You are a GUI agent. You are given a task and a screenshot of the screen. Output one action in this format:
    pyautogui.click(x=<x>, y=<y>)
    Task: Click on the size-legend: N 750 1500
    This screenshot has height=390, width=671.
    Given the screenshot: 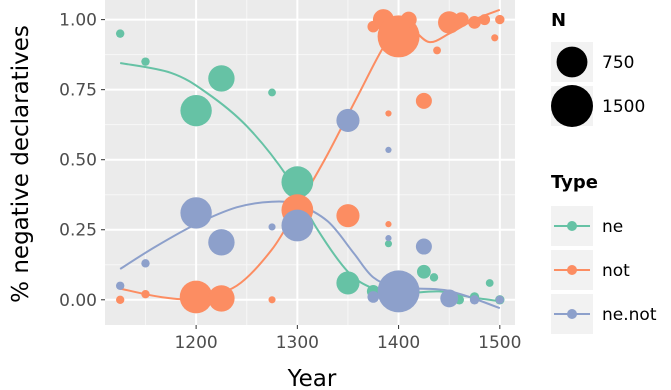 What is the action you would take?
    pyautogui.click(x=598, y=68)
    